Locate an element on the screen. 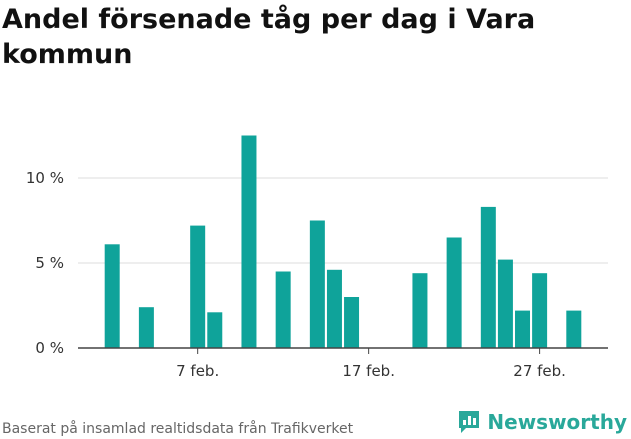 Image resolution: width=631 pixels, height=439 pixels. x-tick-label: 27 feb. is located at coordinates (539, 371).